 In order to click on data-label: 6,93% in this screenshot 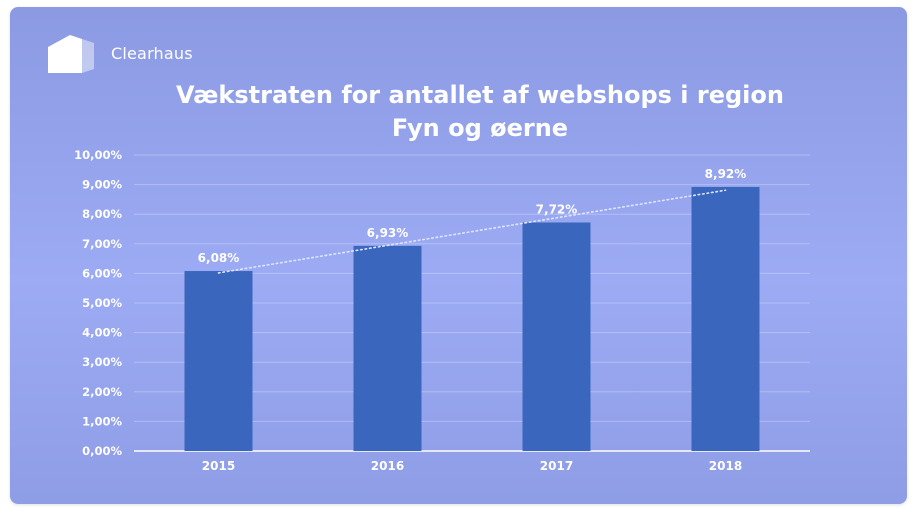, I will do `click(388, 233)`.